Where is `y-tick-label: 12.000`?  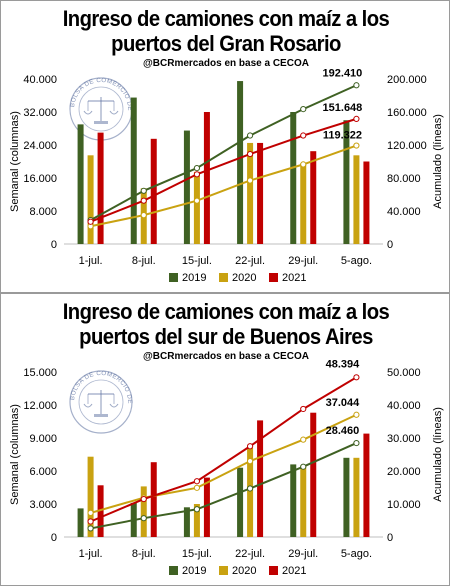
y-tick-label: 12.000 is located at coordinates (40, 406).